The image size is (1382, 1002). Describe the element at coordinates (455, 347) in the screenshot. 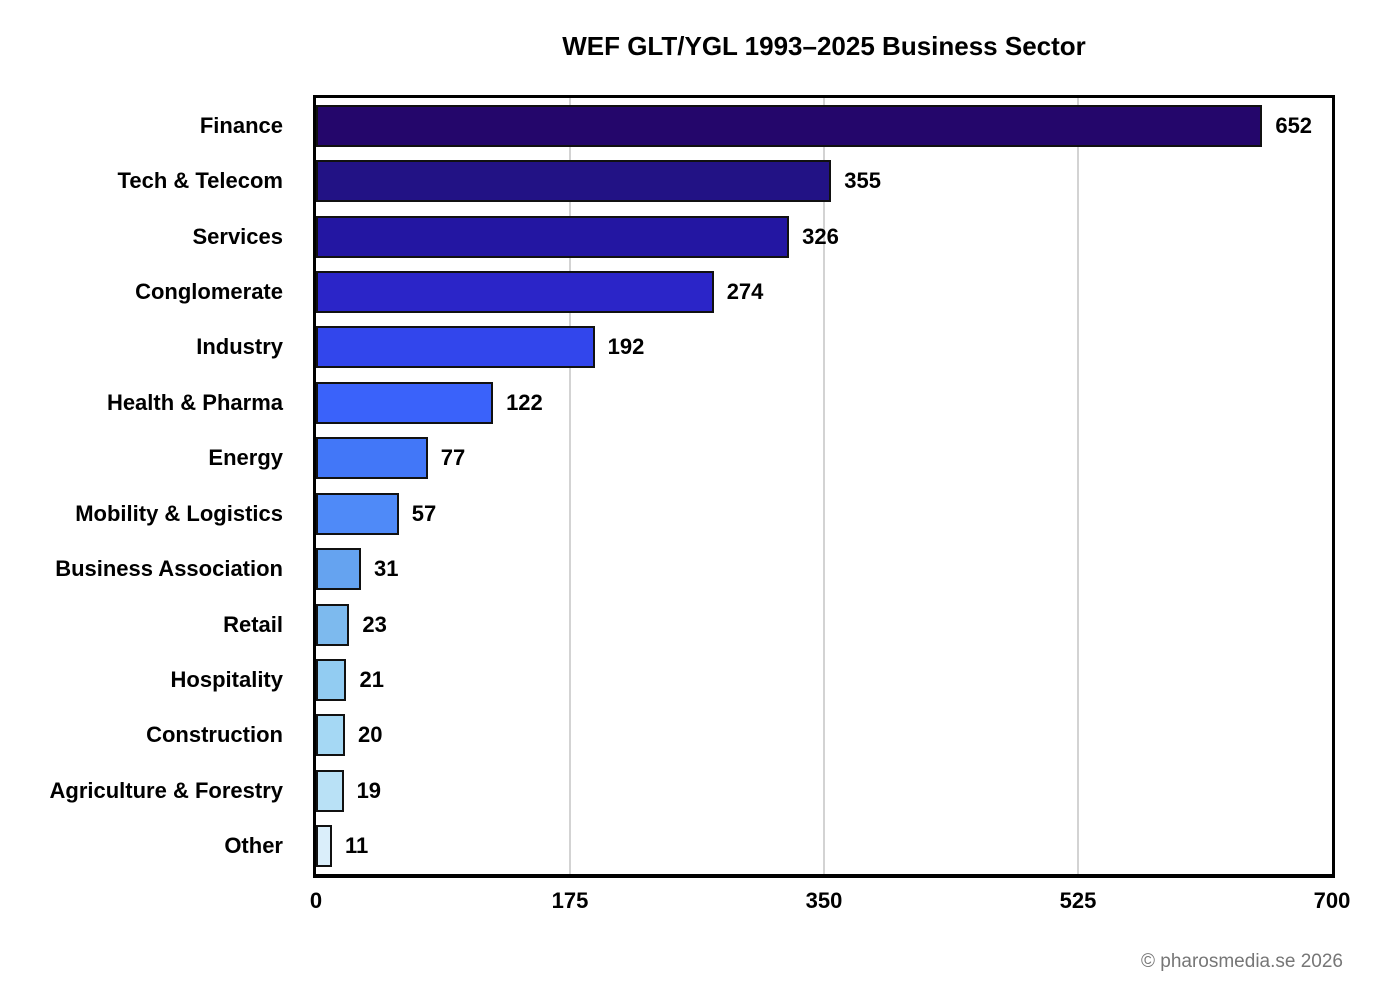

I see `bar-industry` at that location.